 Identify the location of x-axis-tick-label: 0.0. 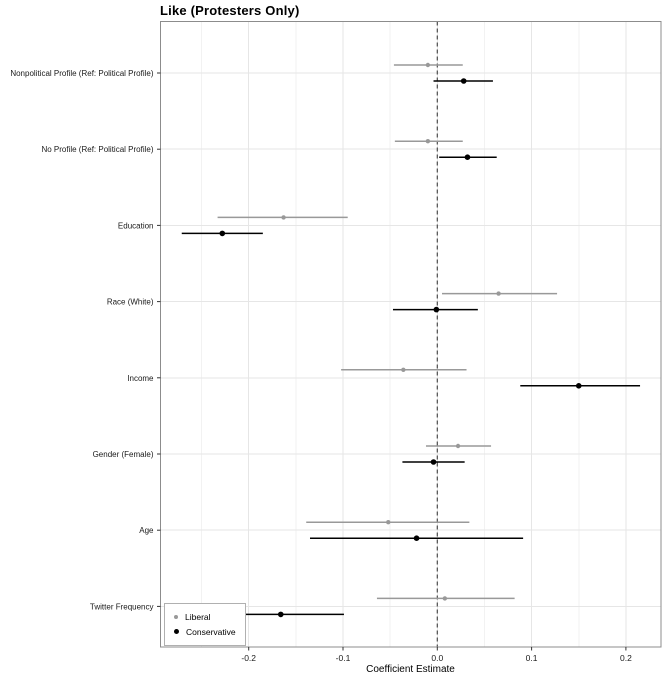
(437, 658).